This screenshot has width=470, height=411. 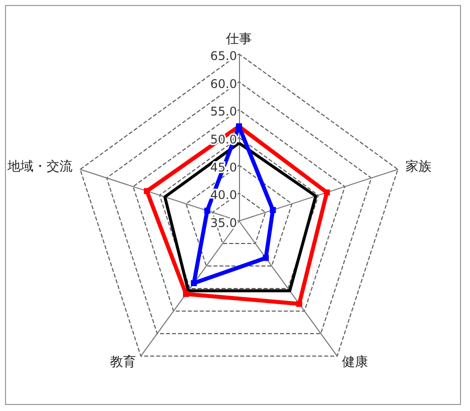 I want to click on y-tick-label: 65.0, so click(x=223, y=56).